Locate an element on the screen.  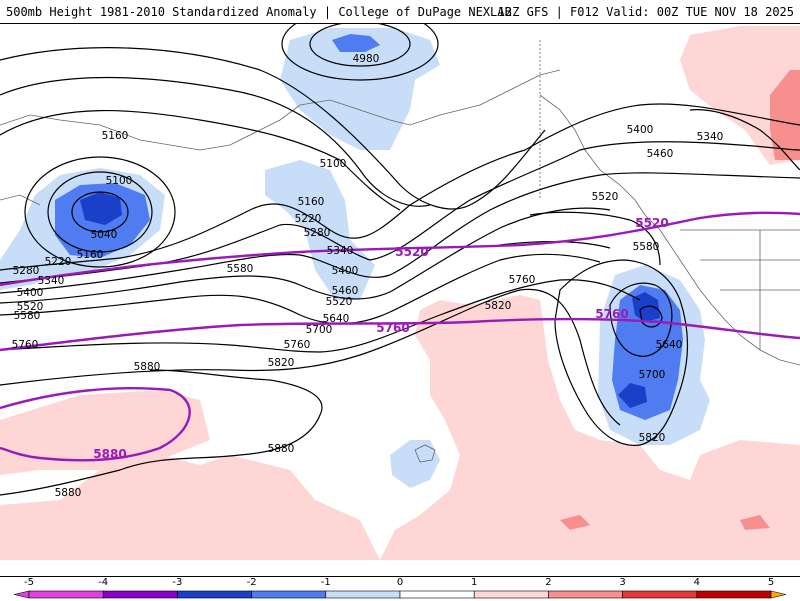
positive-anomaly-west2 is located at coordinates (105, 432).